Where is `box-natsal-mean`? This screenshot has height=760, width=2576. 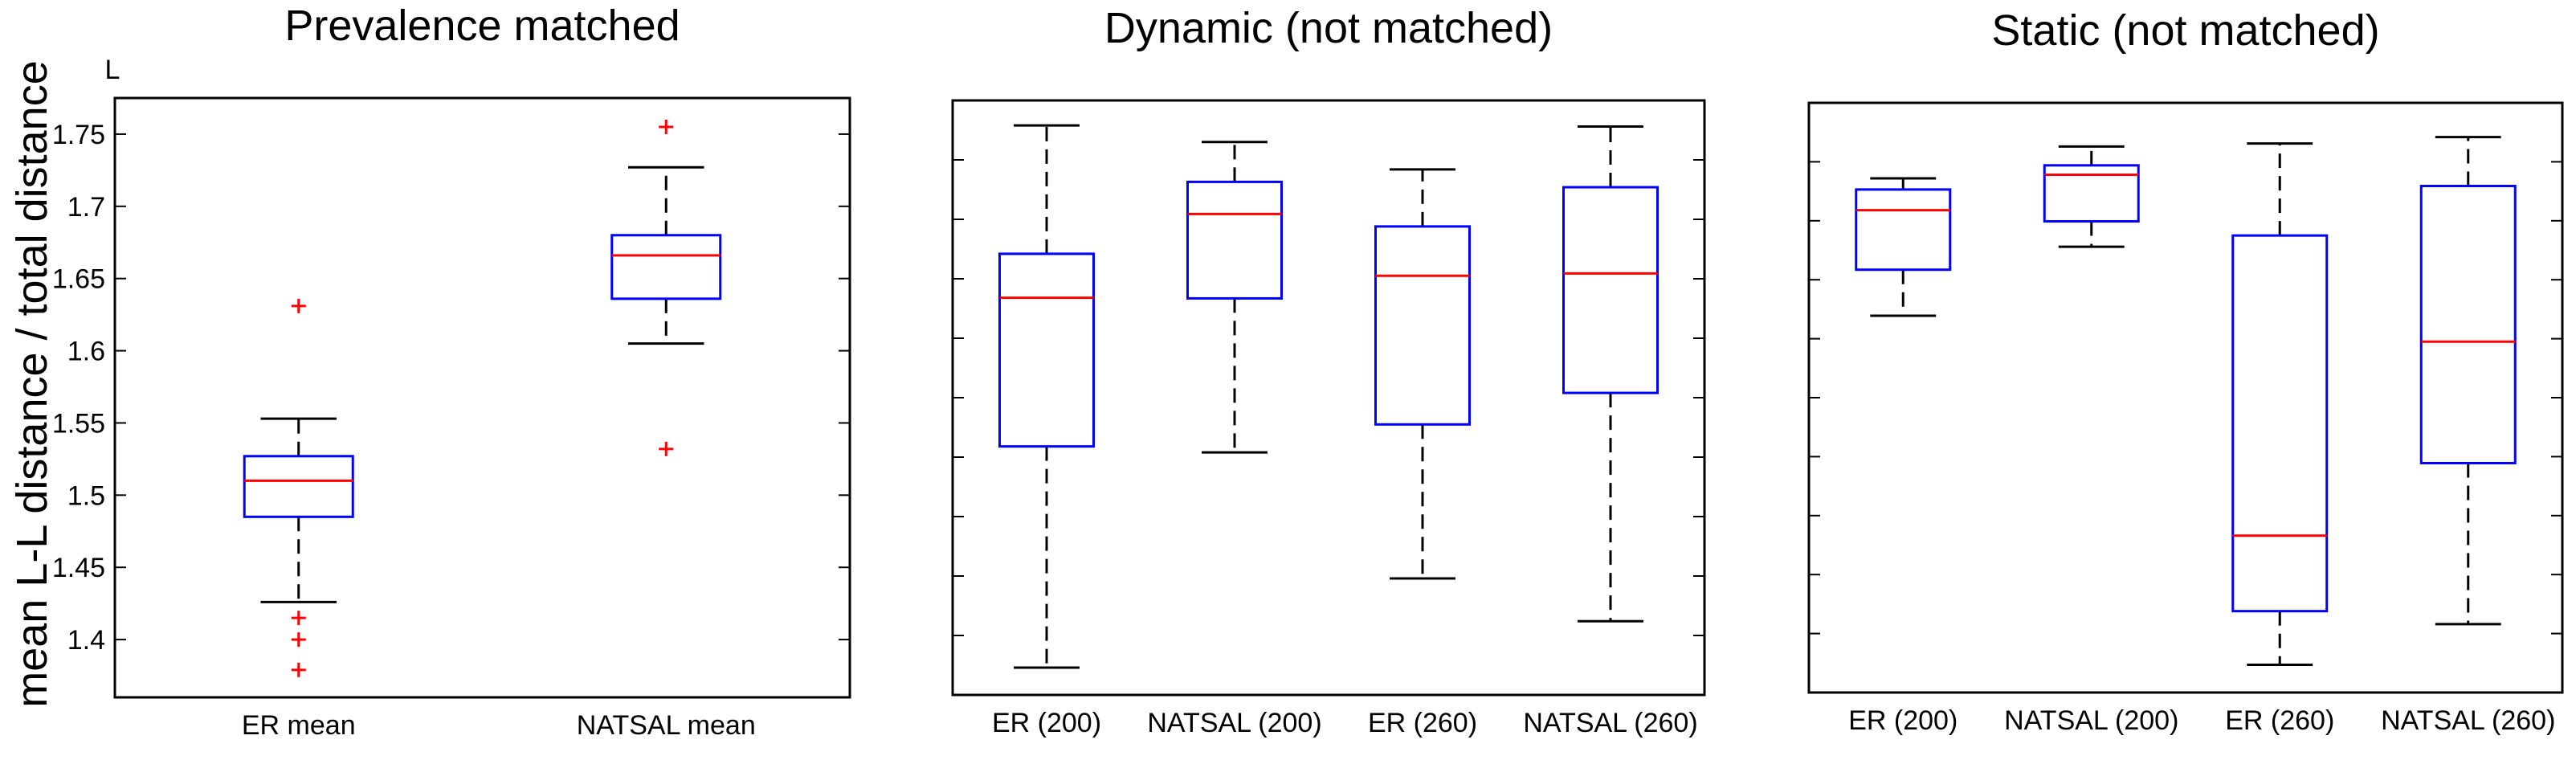
box-natsal-mean is located at coordinates (666, 287).